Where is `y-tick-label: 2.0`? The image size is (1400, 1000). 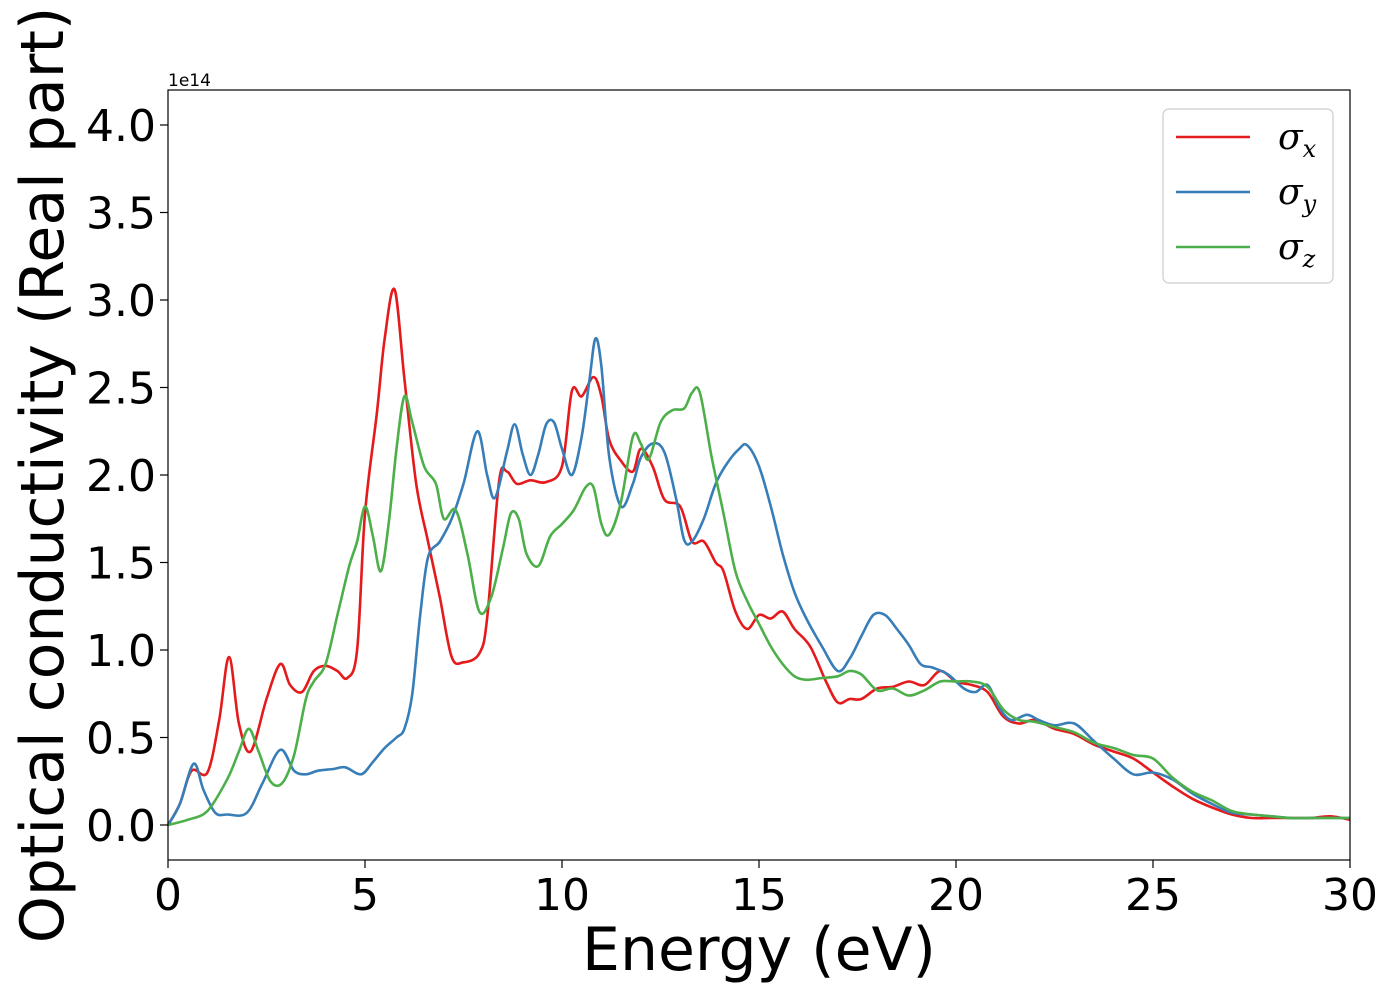
y-tick-label: 2.0 is located at coordinates (121, 476).